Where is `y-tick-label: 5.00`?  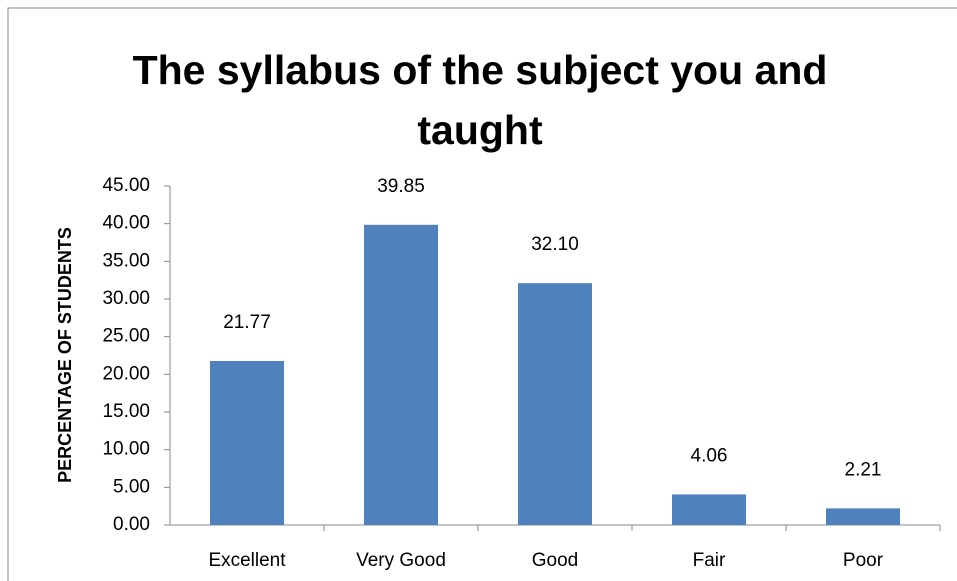
y-tick-label: 5.00 is located at coordinates (131, 486).